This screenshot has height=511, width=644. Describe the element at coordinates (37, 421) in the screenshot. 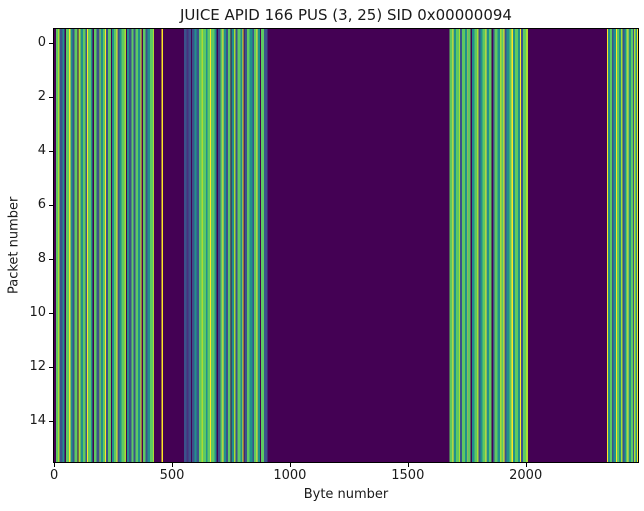

I see `y-tick-label: 14` at that location.